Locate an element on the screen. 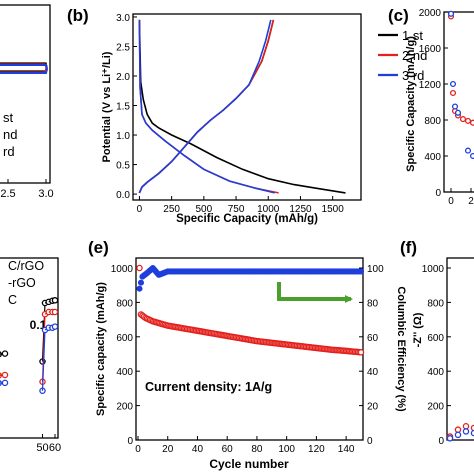 Image resolution: width=474 pixels, height=474 pixels. panel-e-x-axis-label: Cycle number is located at coordinates (249, 464).